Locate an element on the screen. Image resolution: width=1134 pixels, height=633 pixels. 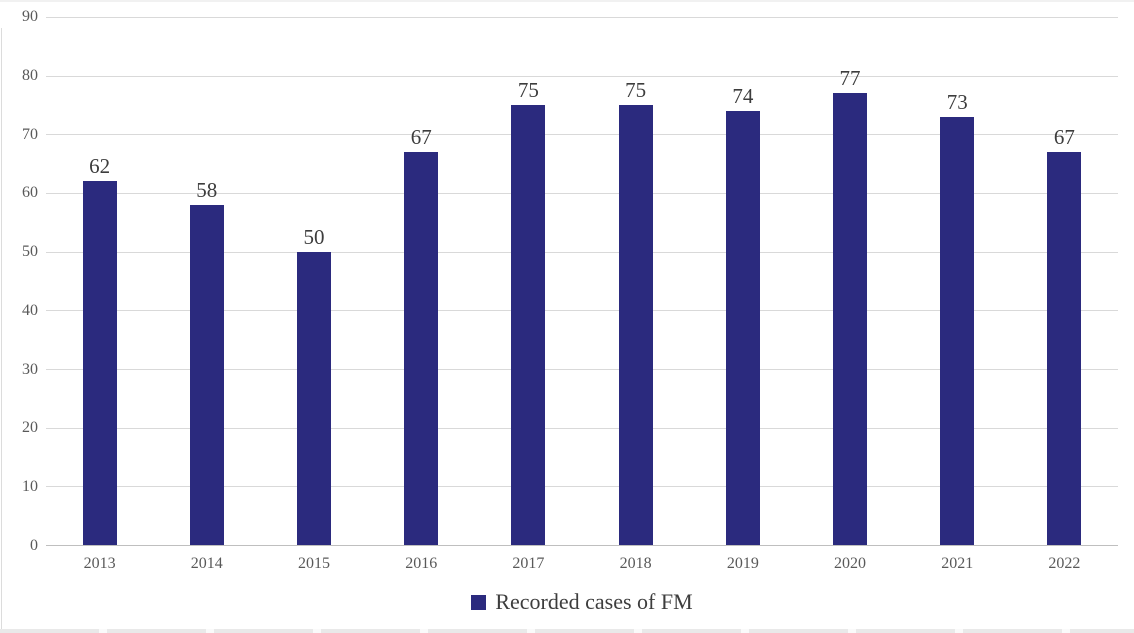
bar-2022 is located at coordinates (1064, 348).